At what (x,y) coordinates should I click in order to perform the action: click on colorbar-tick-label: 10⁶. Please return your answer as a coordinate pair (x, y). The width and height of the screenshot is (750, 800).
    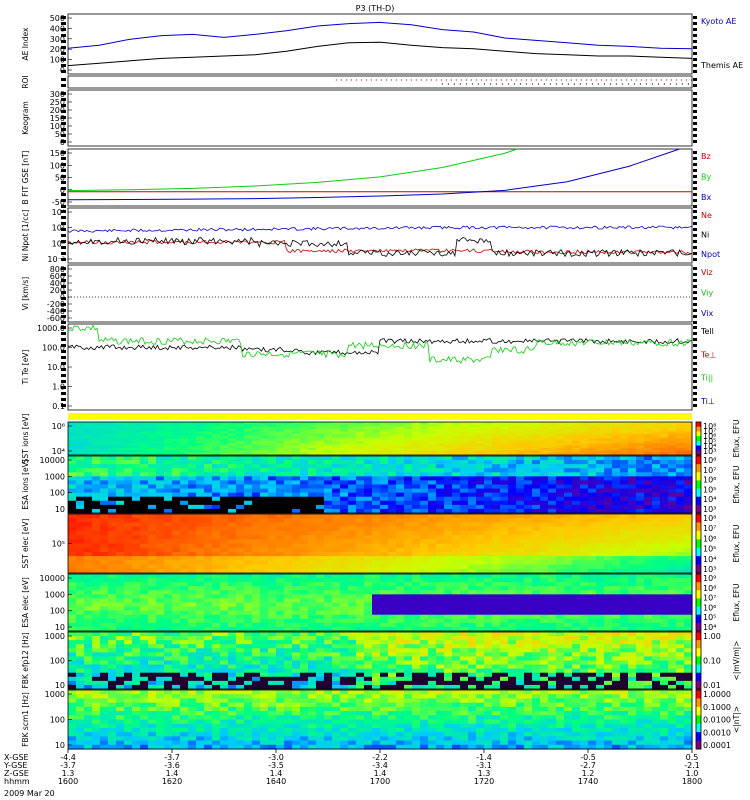
    Looking at the image, I should click on (709, 436).